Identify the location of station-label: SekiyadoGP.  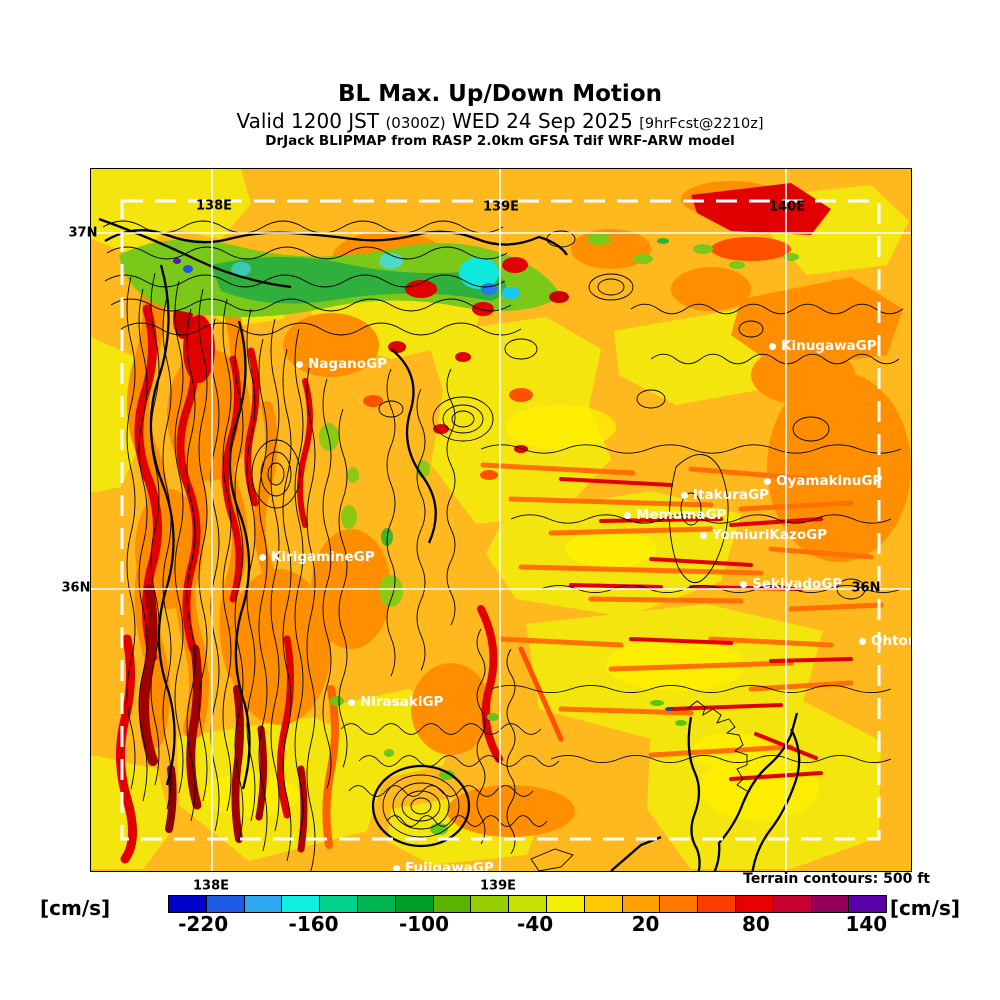
(791, 584).